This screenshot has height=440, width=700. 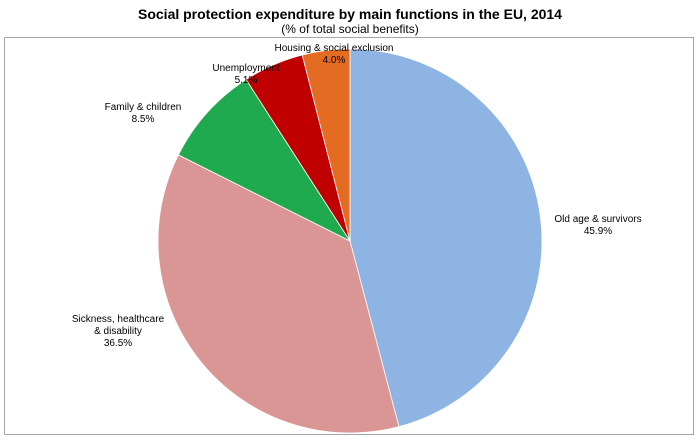 I want to click on slice-label: Sickness, healthcare & disability 36.5%, so click(x=118, y=331).